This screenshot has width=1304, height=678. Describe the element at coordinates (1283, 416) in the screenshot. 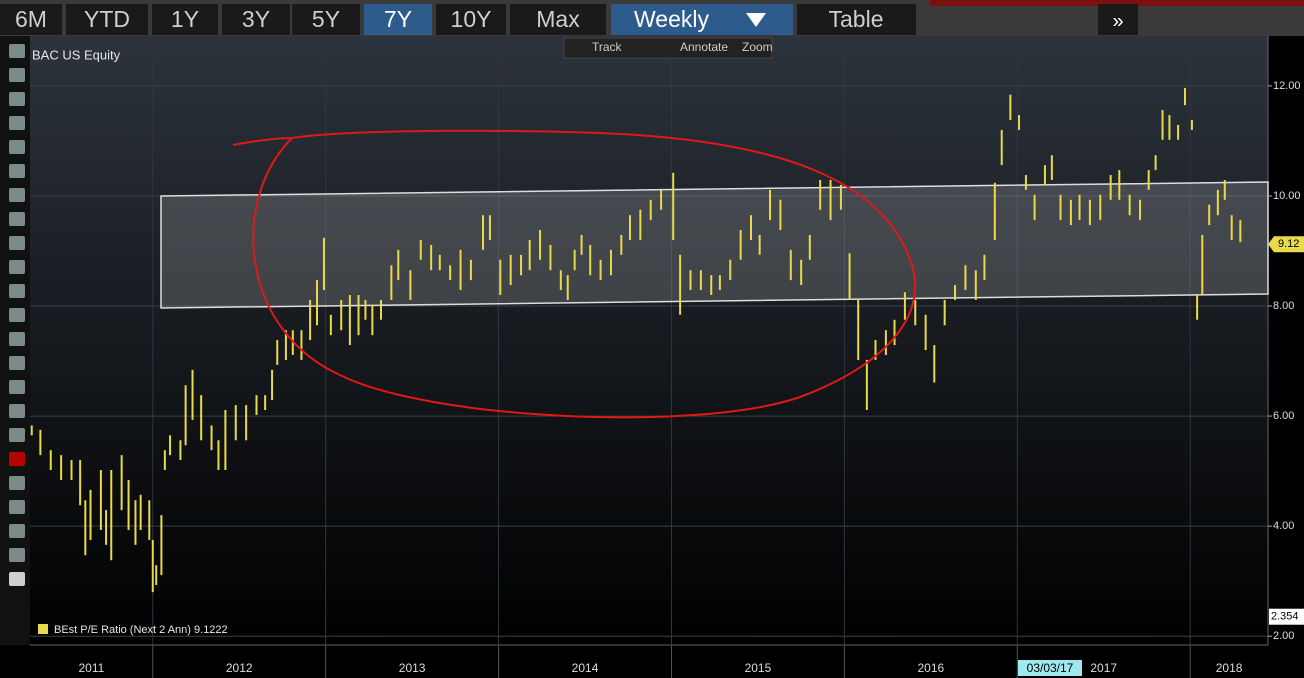

I see `y-tick-label: 6.00` at that location.